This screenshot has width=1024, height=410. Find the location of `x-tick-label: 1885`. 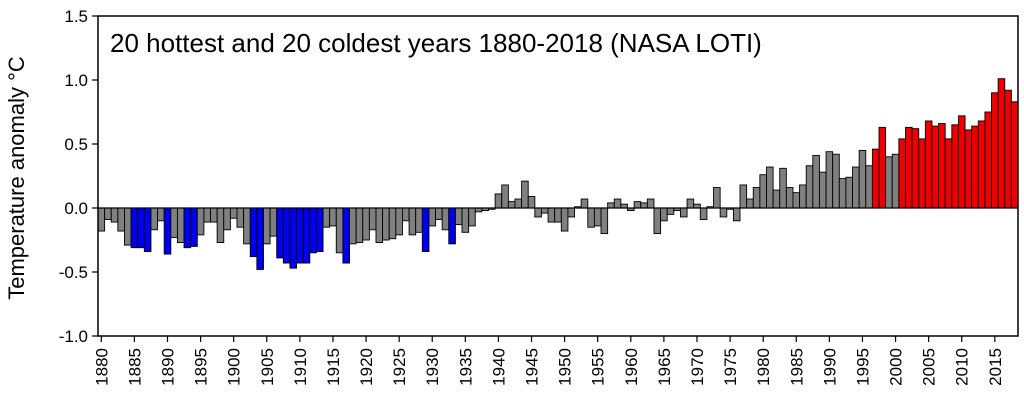

x-tick-label: 1885 is located at coordinates (134, 367).